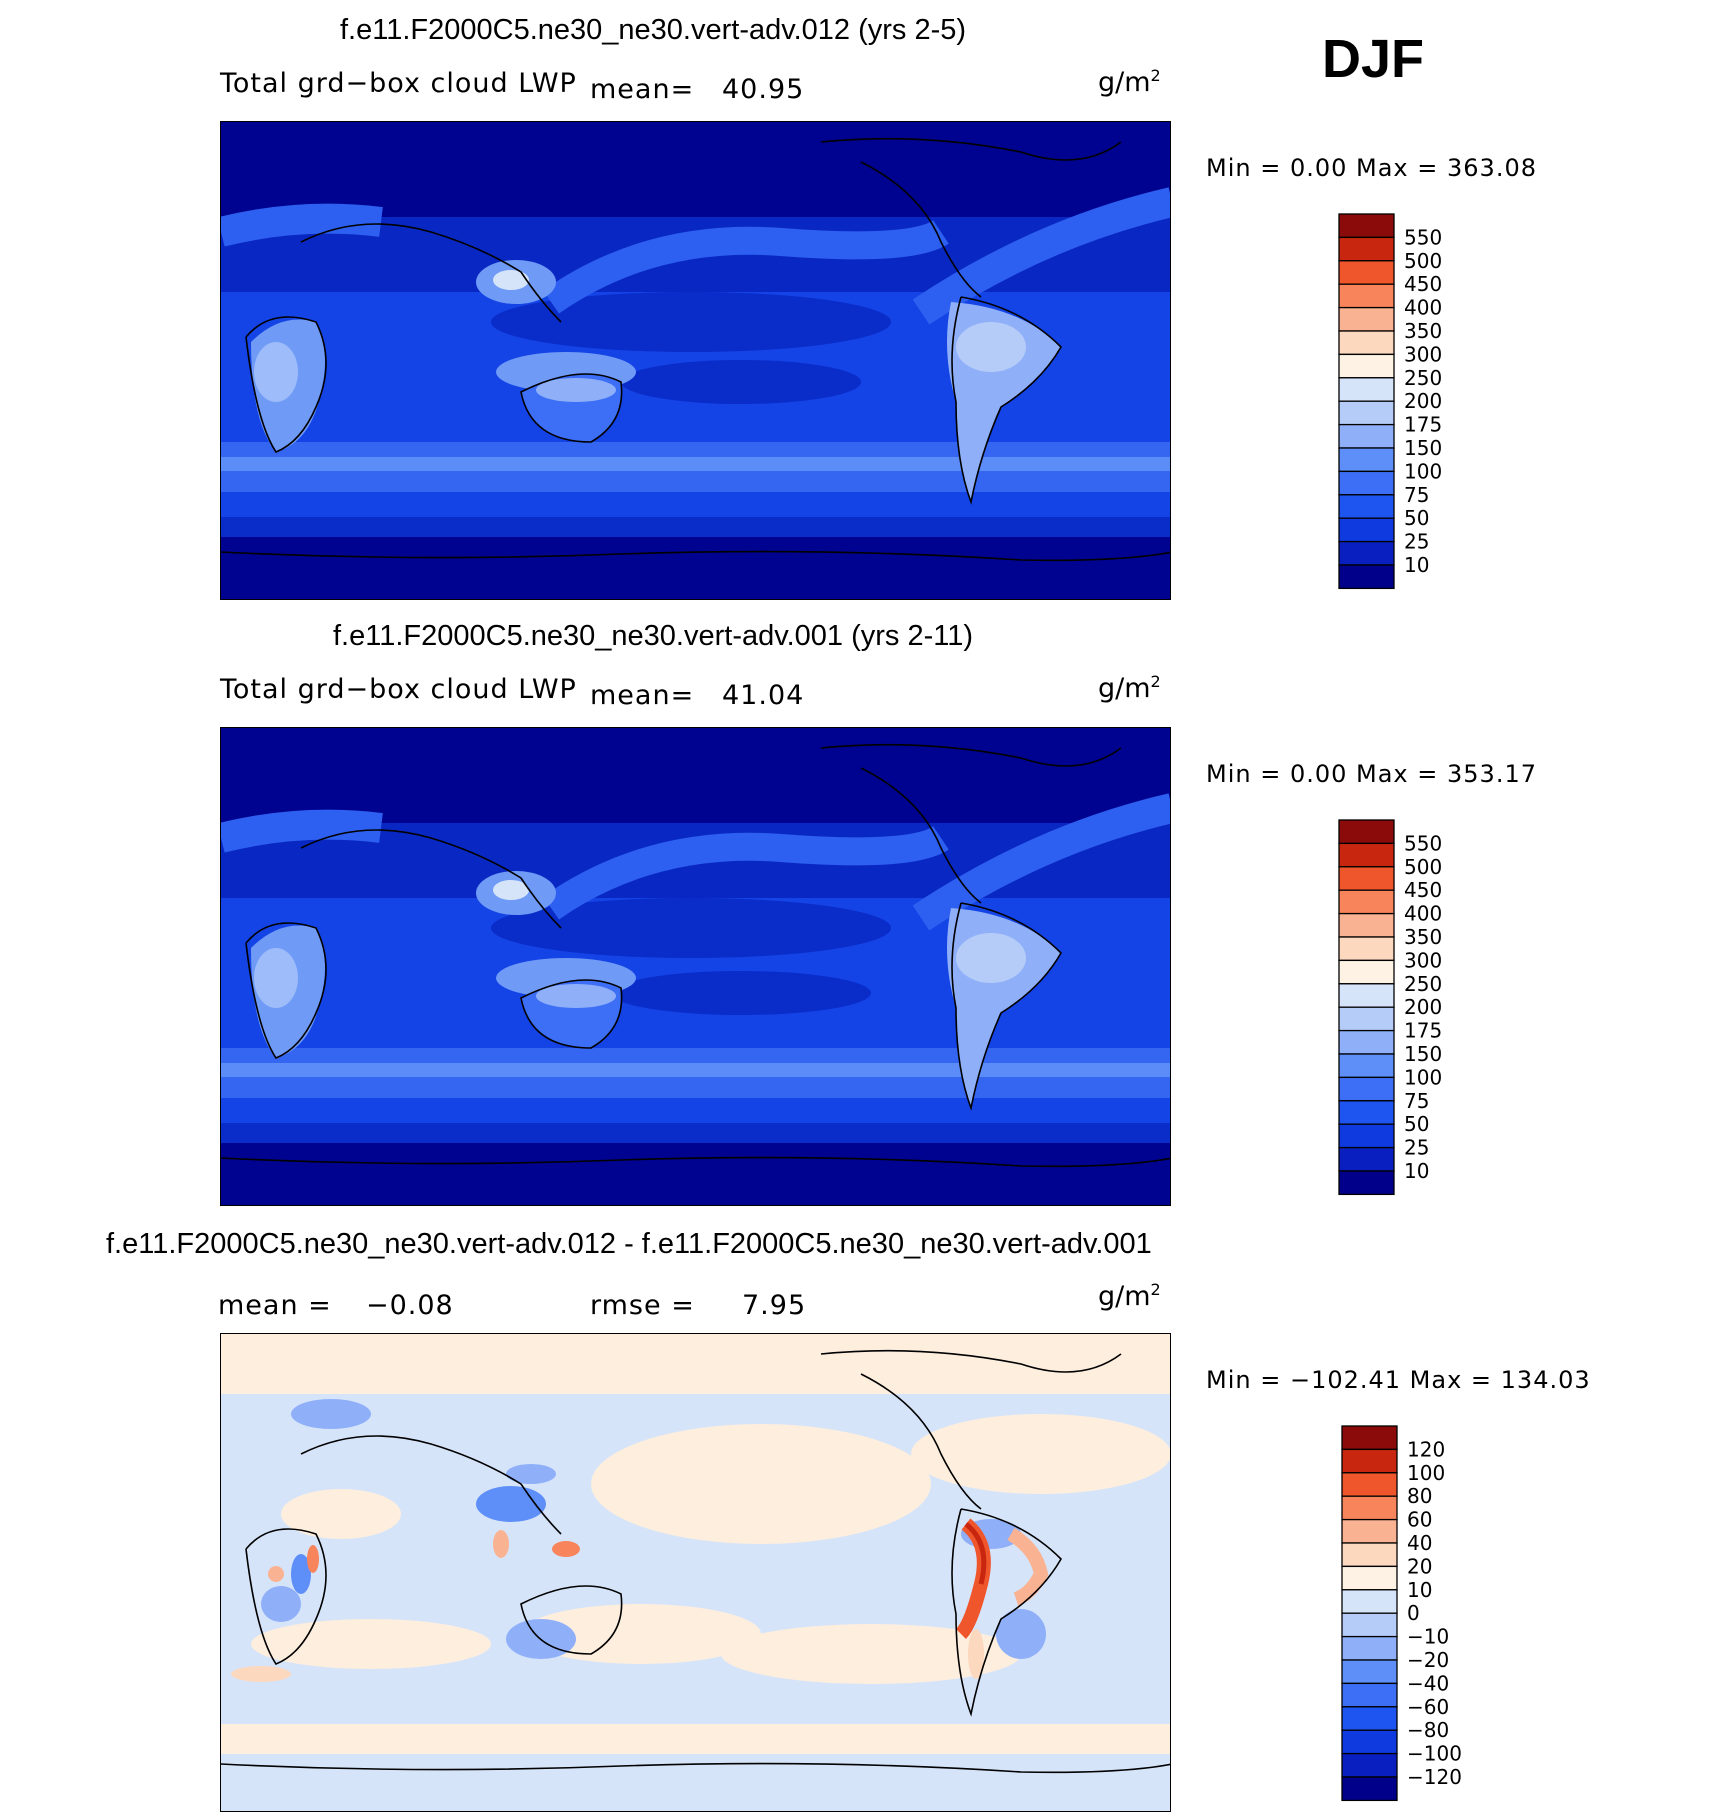 The height and width of the screenshot is (1819, 1710). What do you see at coordinates (398, 689) in the screenshot?
I see `panel2-variable: Total grd−box cloud LWP` at bounding box center [398, 689].